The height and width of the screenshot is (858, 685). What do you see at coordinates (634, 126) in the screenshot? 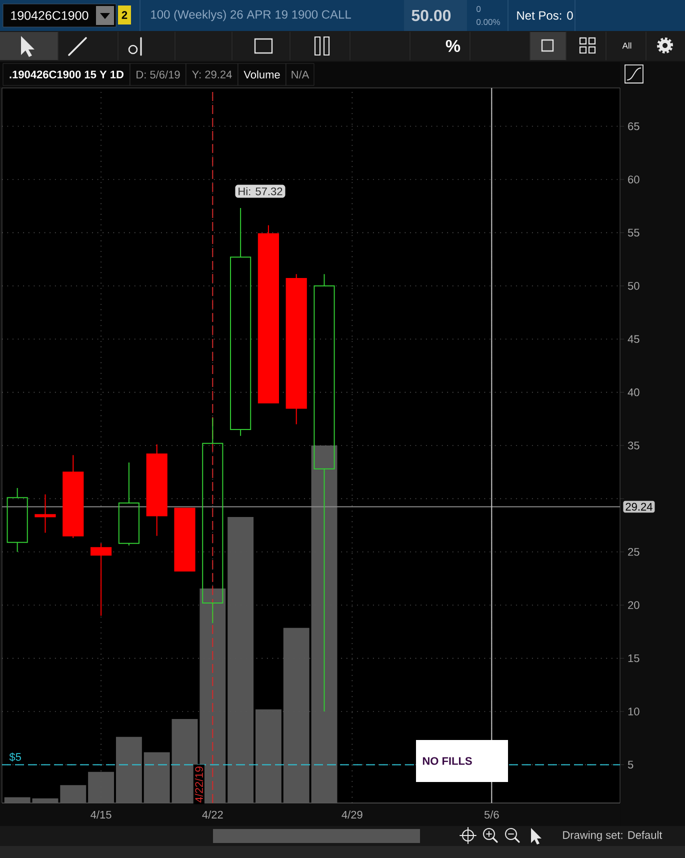
I see `y-tick-label: 65` at bounding box center [634, 126].